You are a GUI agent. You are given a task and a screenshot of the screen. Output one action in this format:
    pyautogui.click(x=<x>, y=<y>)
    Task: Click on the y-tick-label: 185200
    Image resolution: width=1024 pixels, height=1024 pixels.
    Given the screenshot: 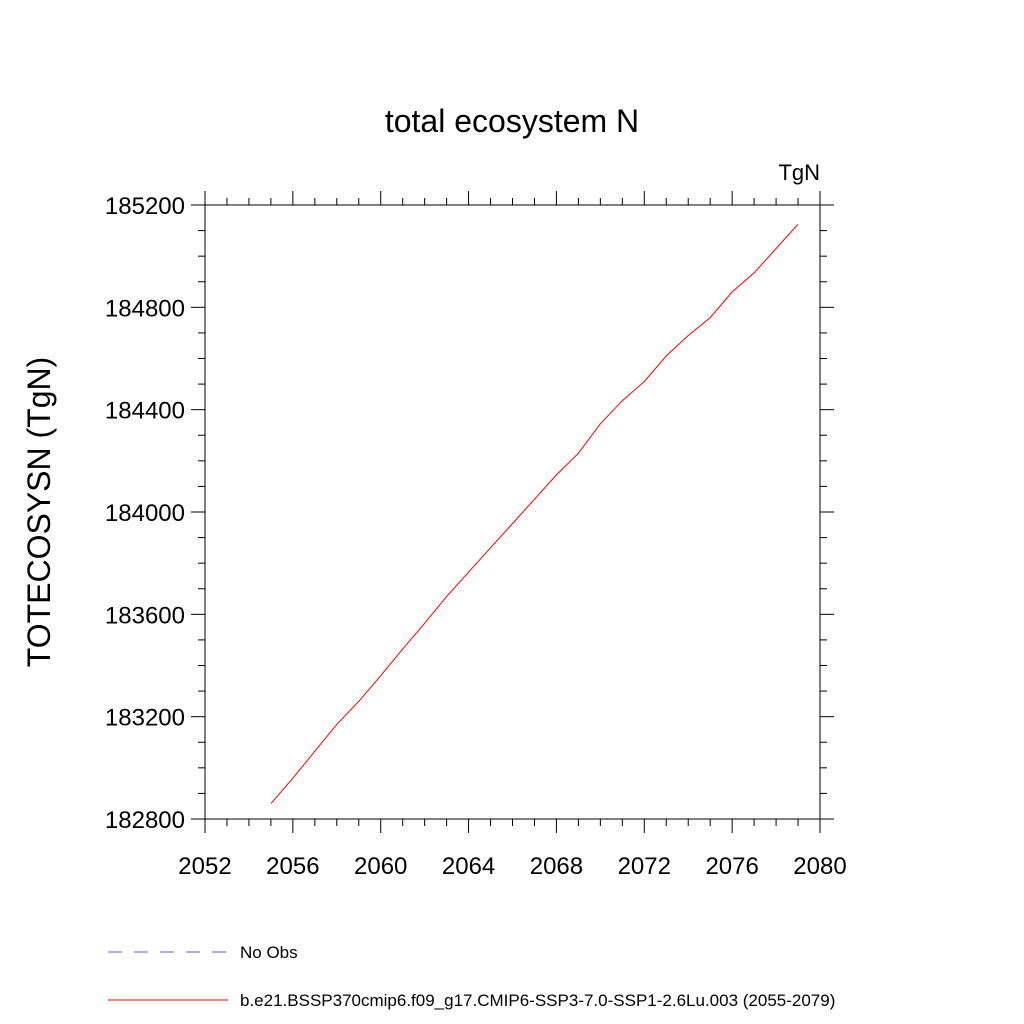 What is the action you would take?
    pyautogui.click(x=145, y=206)
    